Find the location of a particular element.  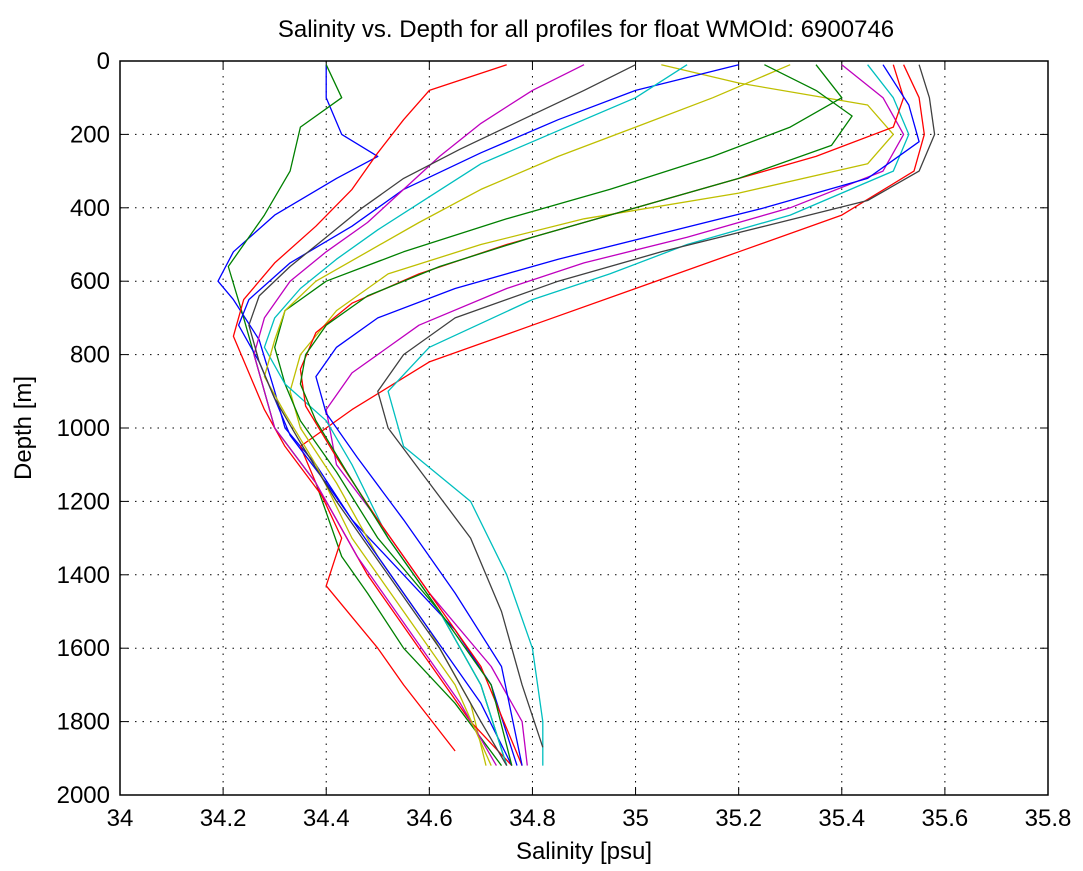

x-tick-label: 35.4 is located at coordinates (841, 818).